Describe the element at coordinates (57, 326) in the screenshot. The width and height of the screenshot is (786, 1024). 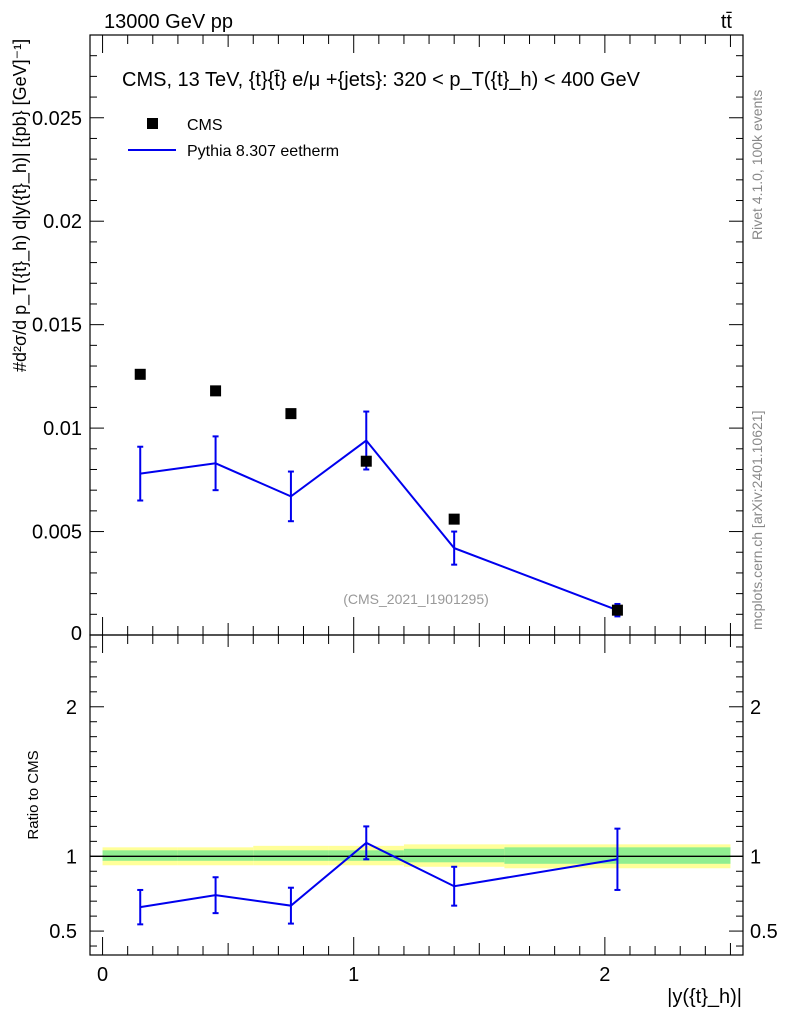
I see `main-y-tick-label: 0.015` at that location.